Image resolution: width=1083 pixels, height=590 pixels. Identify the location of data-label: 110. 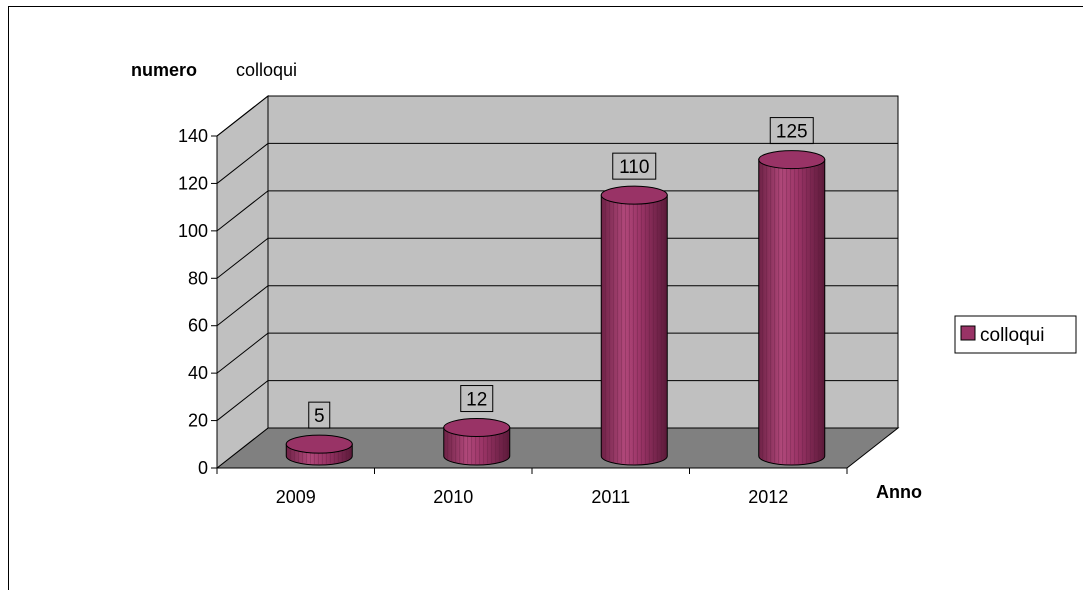
(634, 167).